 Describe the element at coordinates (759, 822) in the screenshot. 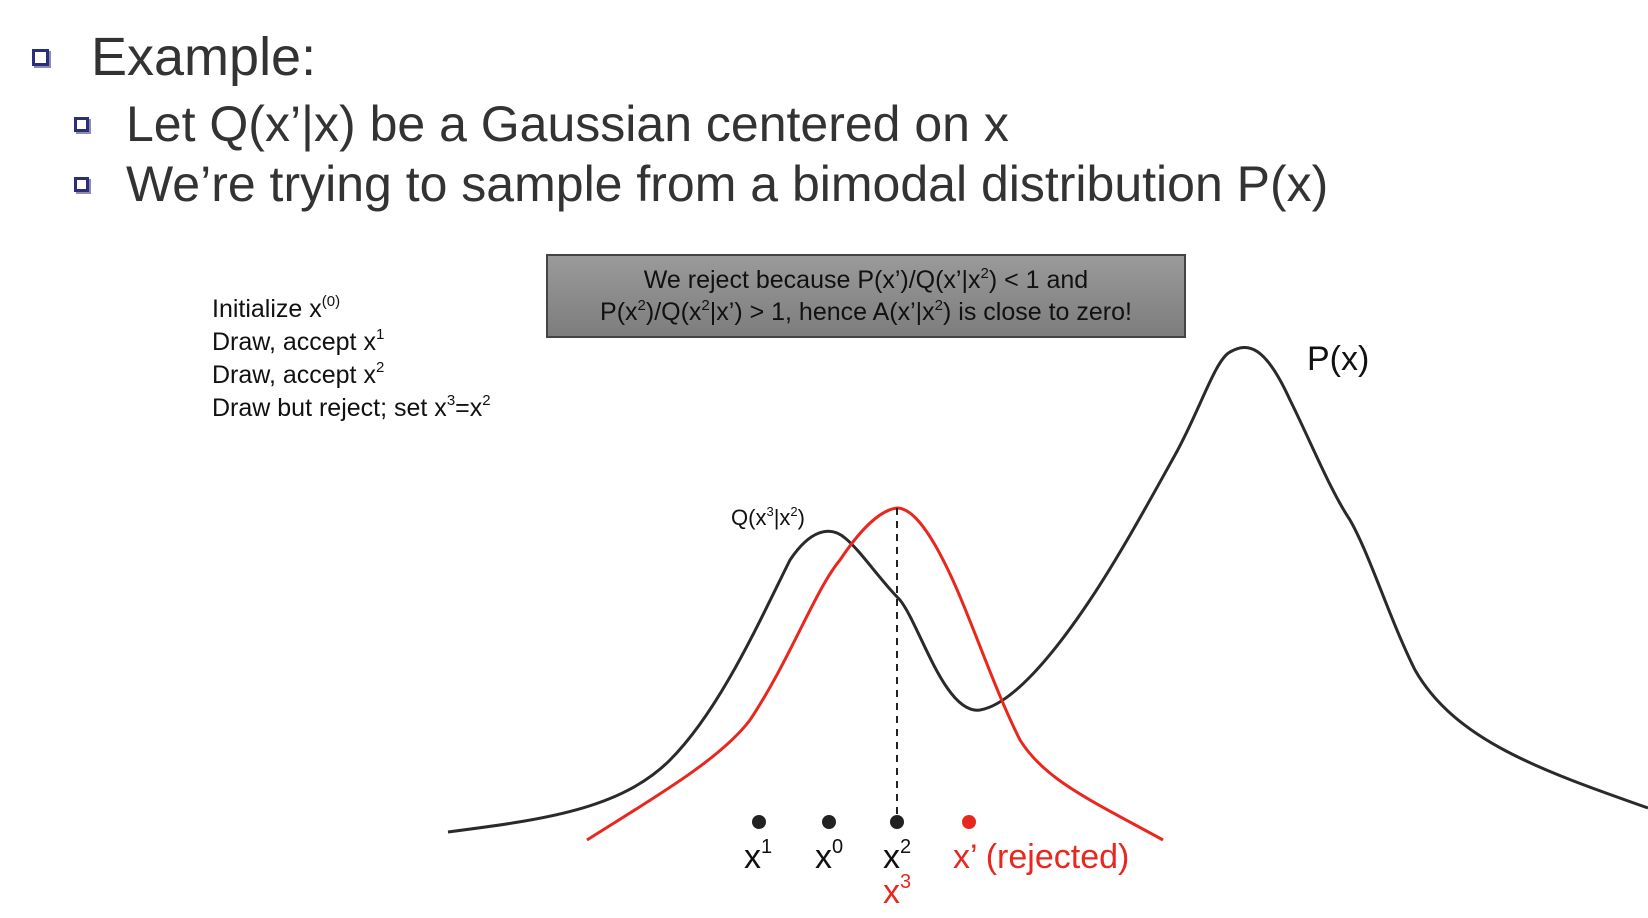

I see `sample-point-x1` at that location.